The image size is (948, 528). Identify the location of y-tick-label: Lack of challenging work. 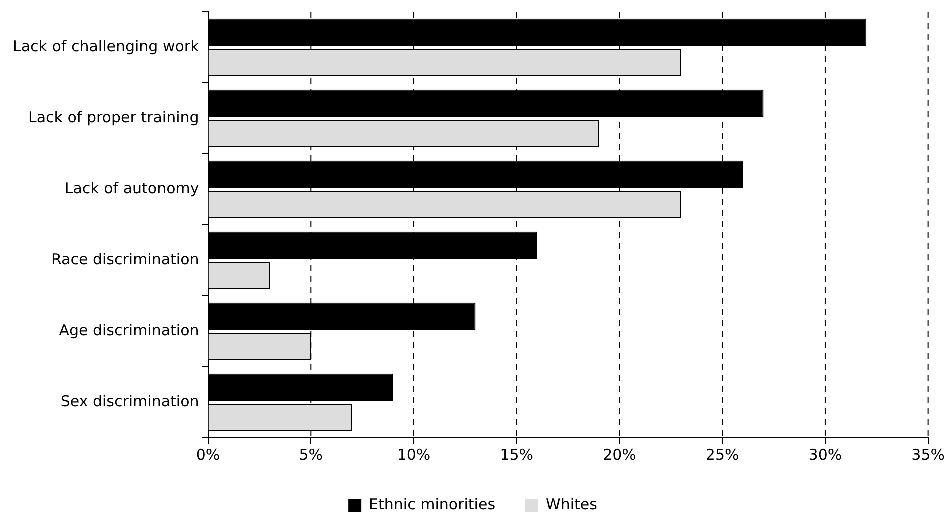
(106, 46).